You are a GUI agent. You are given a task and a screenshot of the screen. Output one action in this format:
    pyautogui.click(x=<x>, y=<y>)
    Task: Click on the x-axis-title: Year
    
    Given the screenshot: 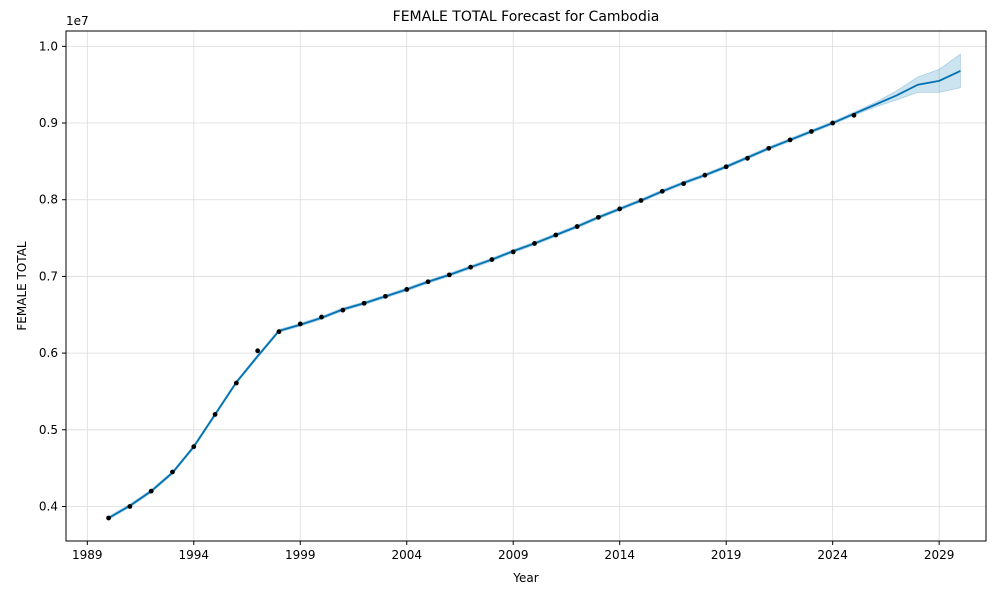 What is the action you would take?
    pyautogui.click(x=525, y=578)
    